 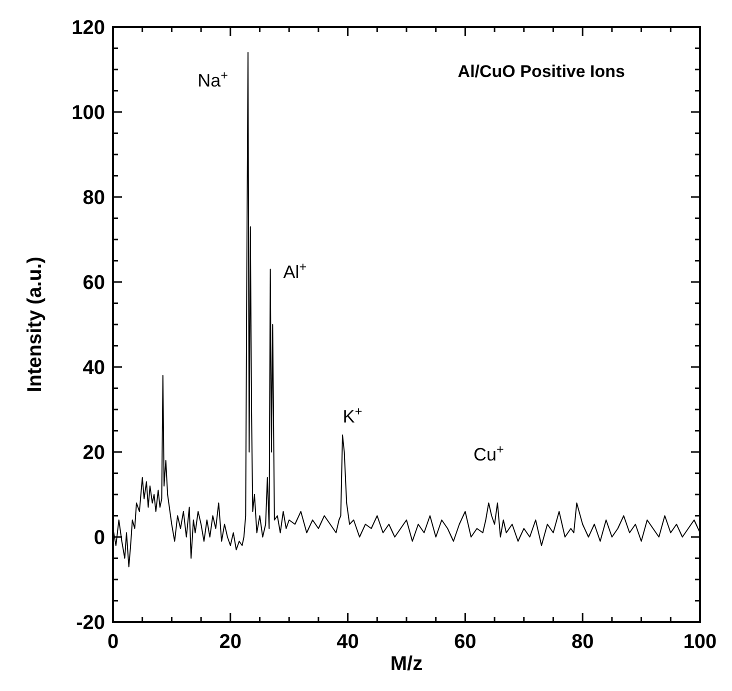 What do you see at coordinates (465, 642) in the screenshot?
I see `x-tick-label: 60` at bounding box center [465, 642].